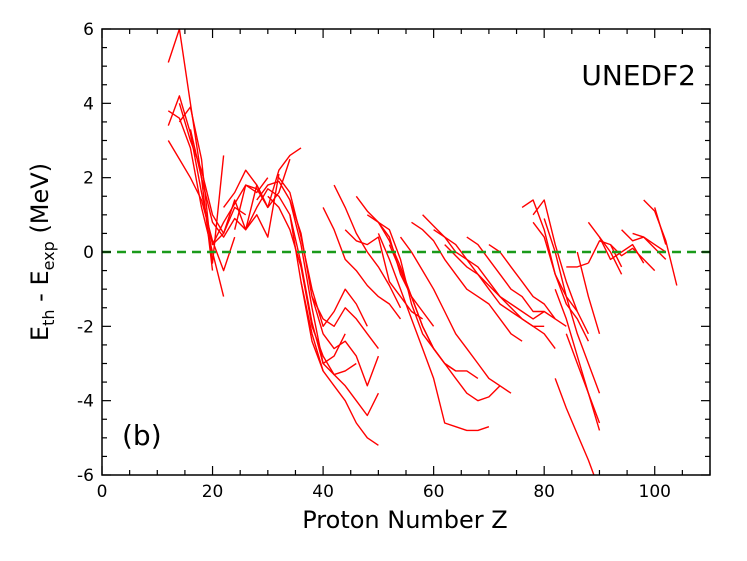 This screenshot has height=561, width=747. I want to click on y-axis-title-sub-th: th, so click(48, 317).